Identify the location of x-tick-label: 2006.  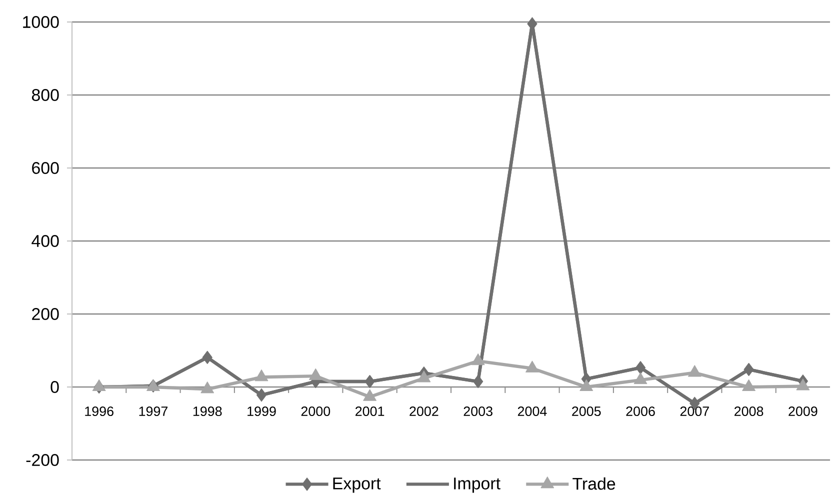
(640, 411).